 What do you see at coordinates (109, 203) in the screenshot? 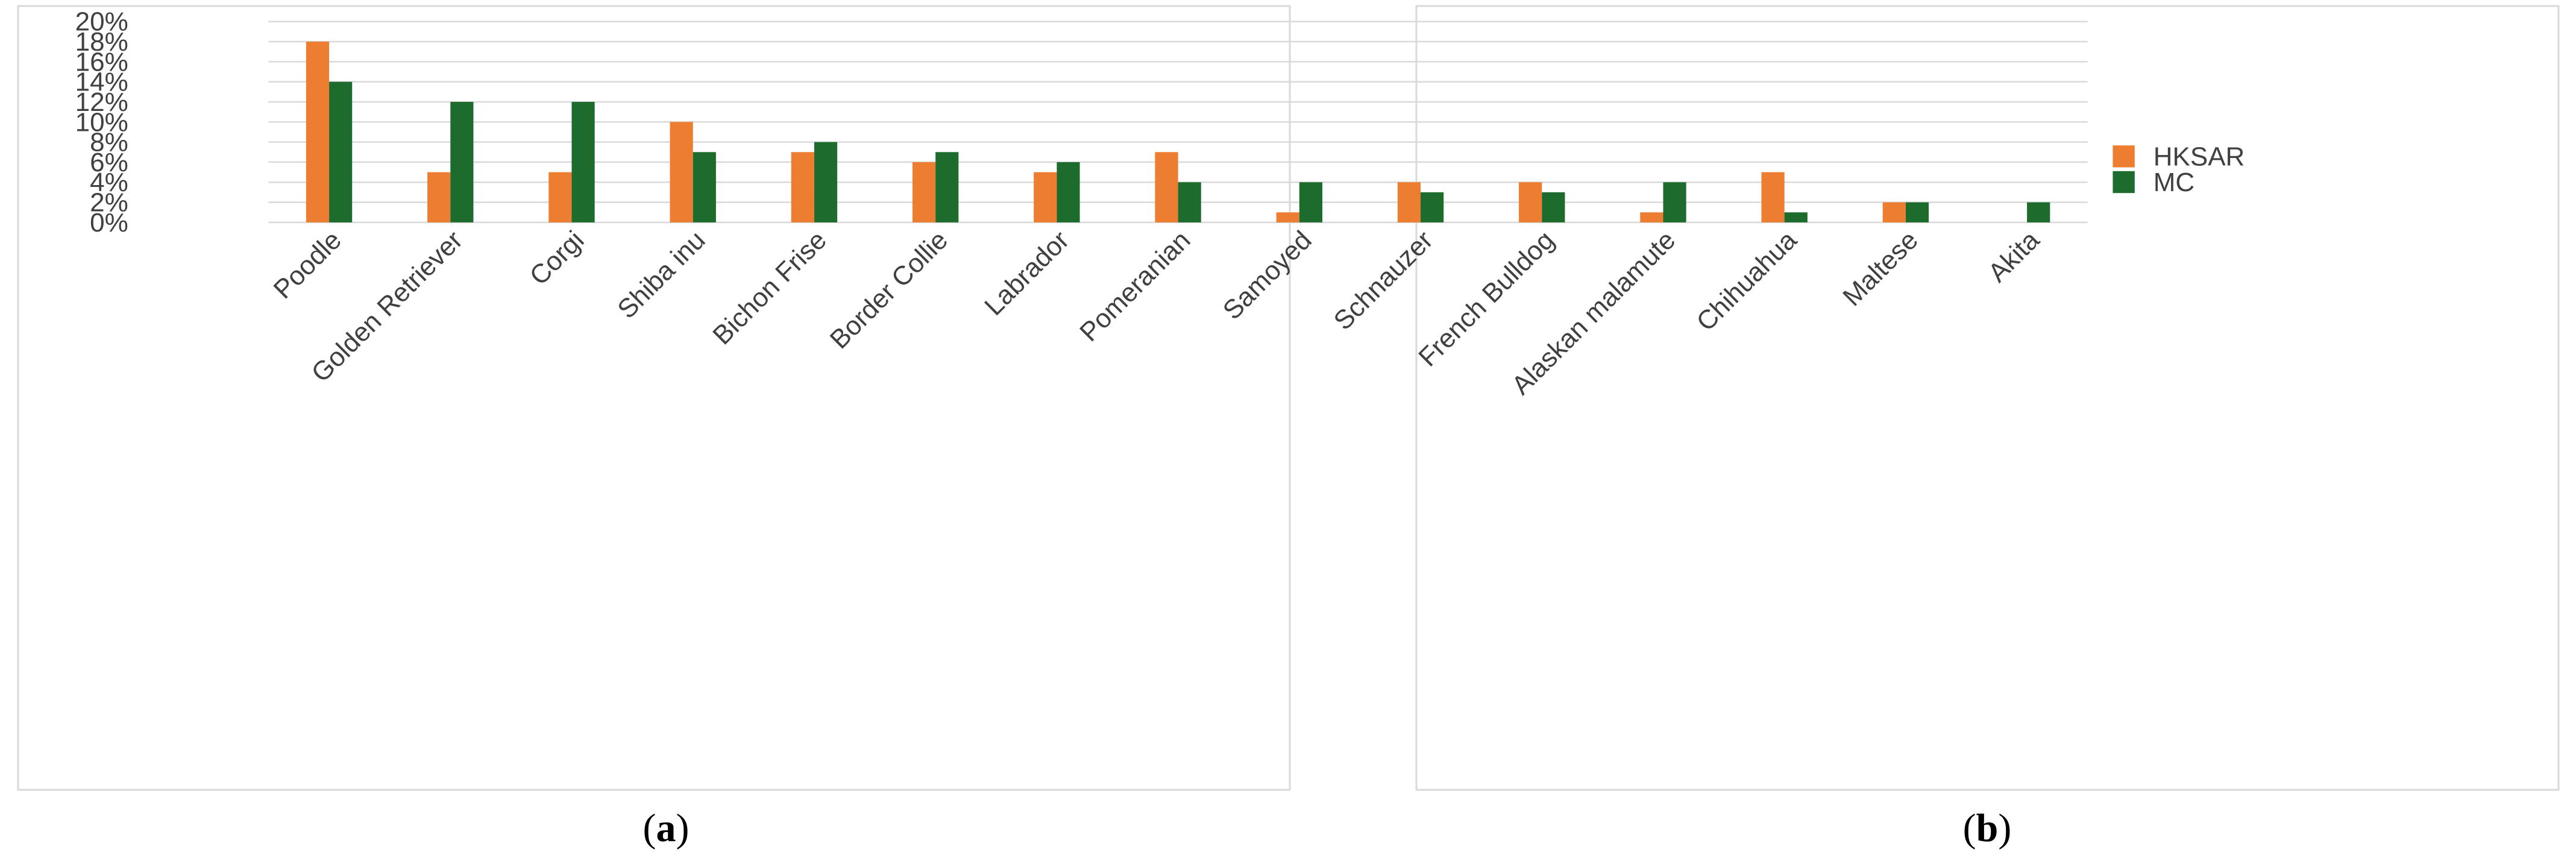
I see `chart-a-y-tick-label: 2%` at bounding box center [109, 203].